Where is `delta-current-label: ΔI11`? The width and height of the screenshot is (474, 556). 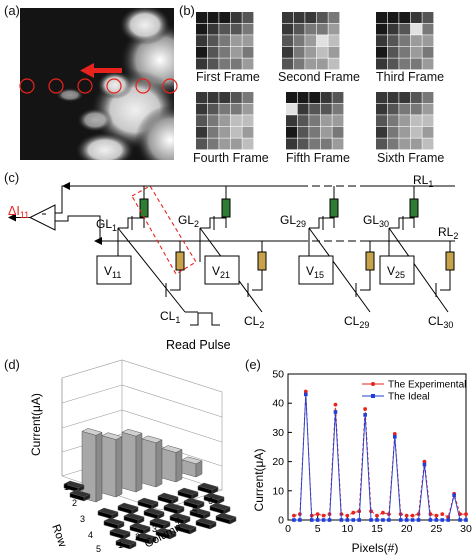 delta-current-label: ΔI11 is located at coordinates (18, 212).